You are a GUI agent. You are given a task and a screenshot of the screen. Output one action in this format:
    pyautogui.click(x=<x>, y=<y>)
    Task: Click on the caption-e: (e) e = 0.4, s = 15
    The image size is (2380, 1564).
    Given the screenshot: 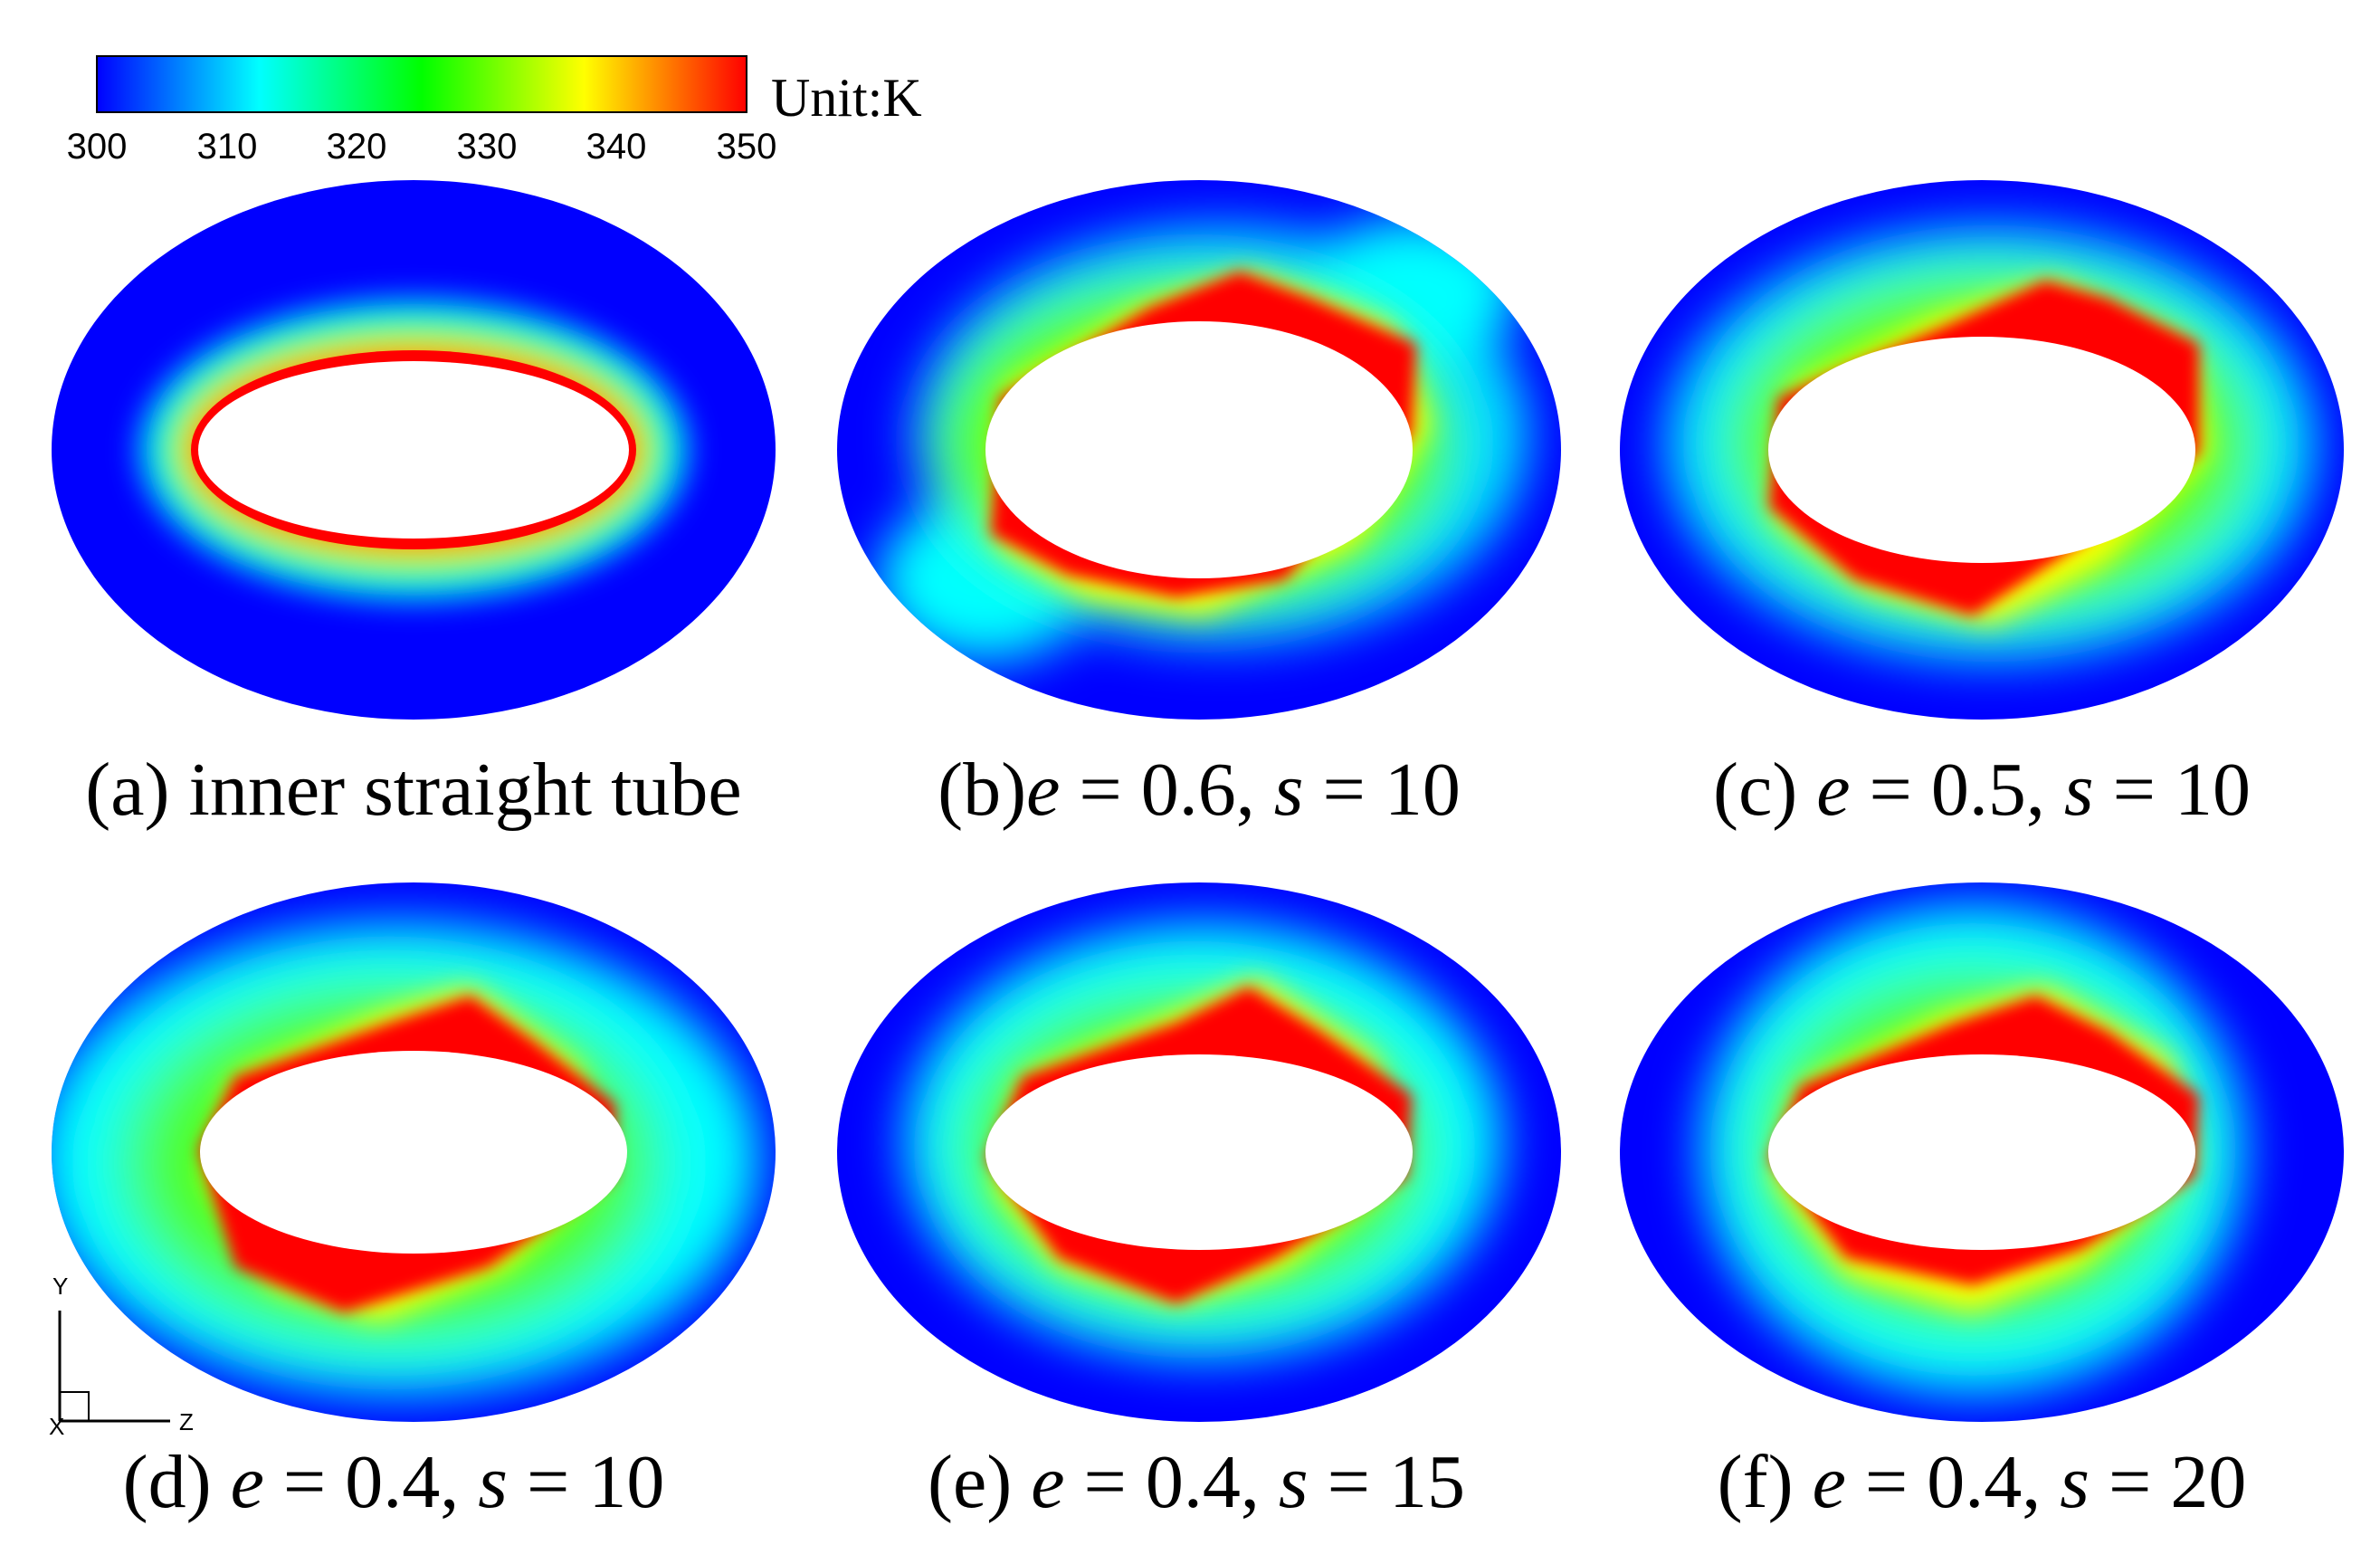 What is the action you would take?
    pyautogui.click(x=1196, y=1482)
    